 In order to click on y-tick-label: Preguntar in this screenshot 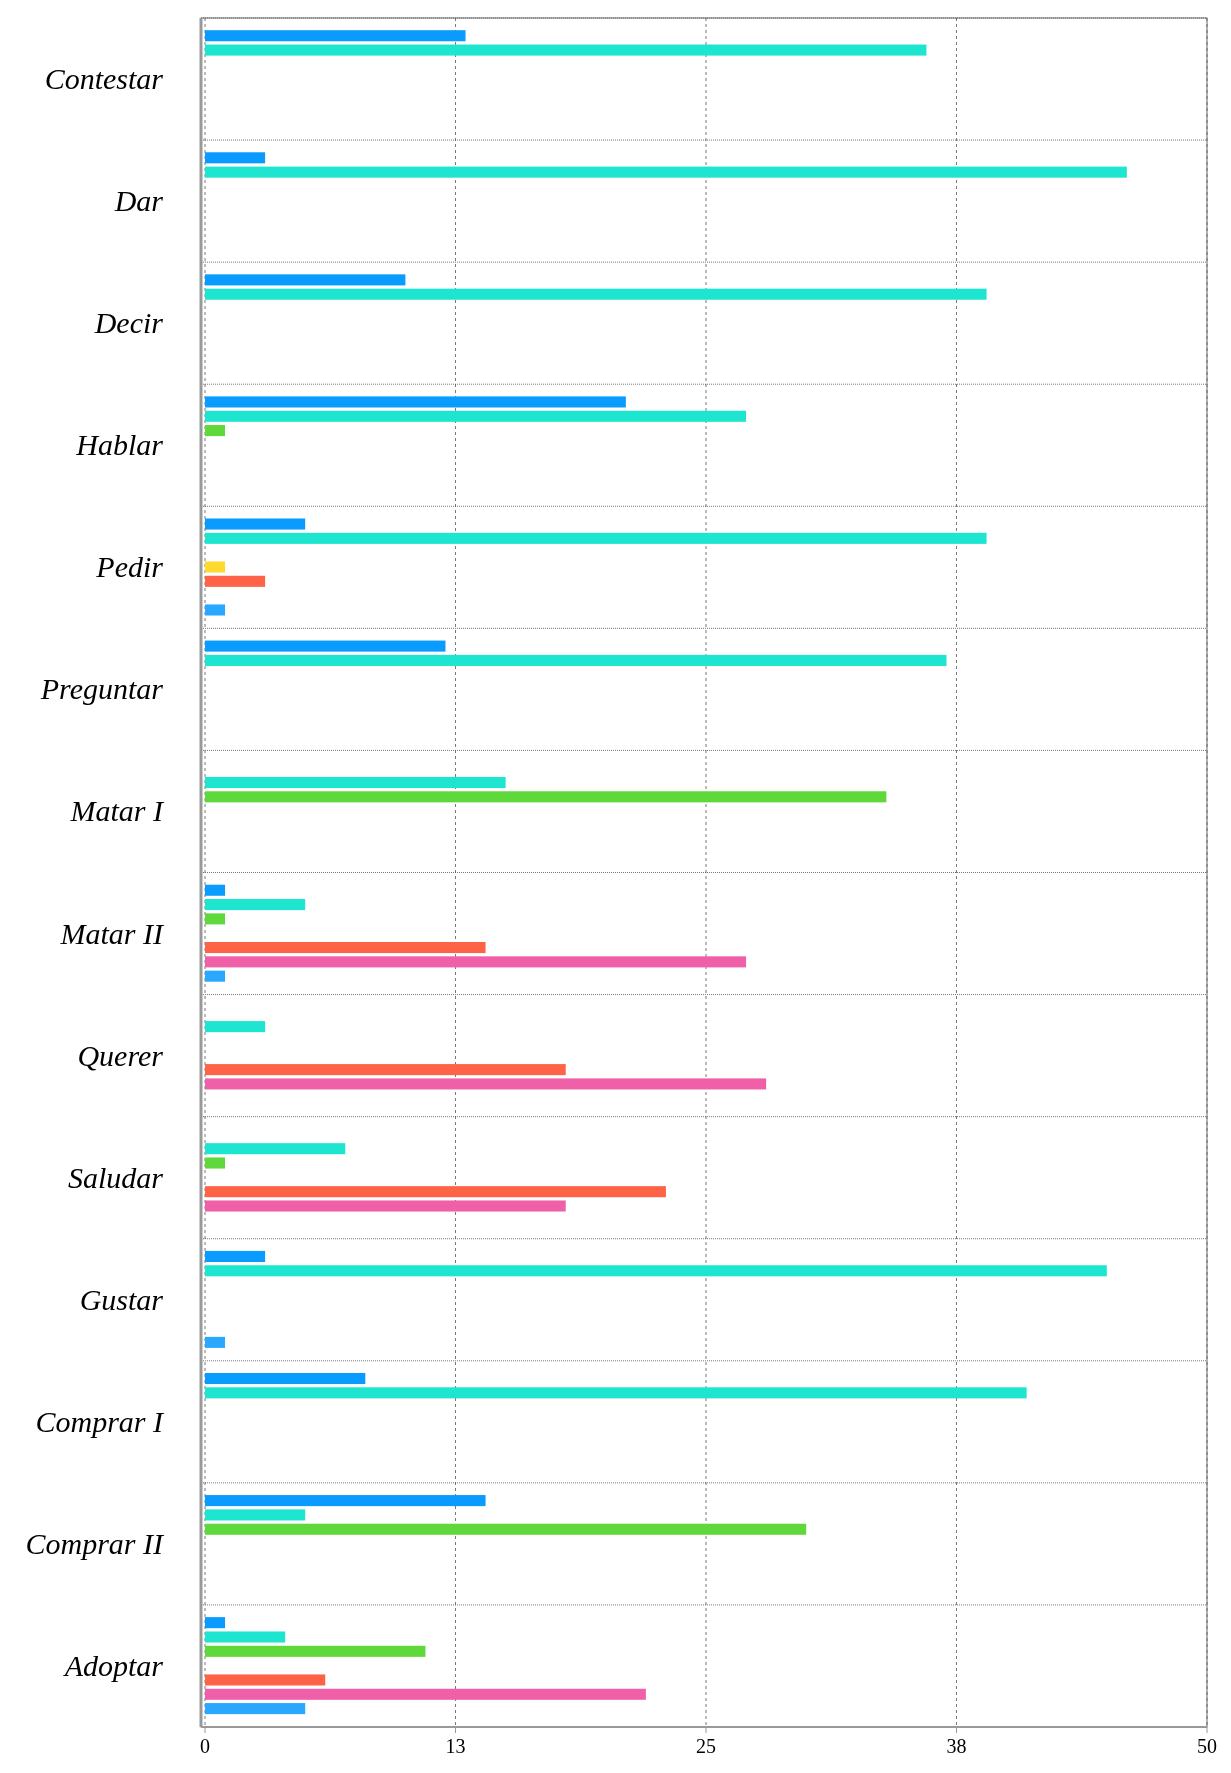, I will do `click(101, 689)`.